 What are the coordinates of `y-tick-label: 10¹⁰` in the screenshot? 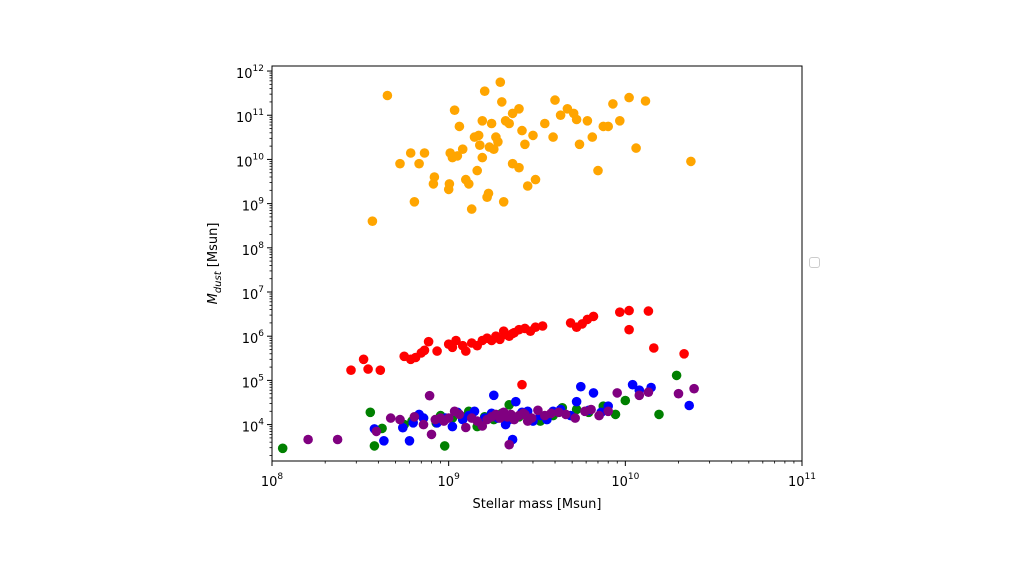 It's located at (250, 161).